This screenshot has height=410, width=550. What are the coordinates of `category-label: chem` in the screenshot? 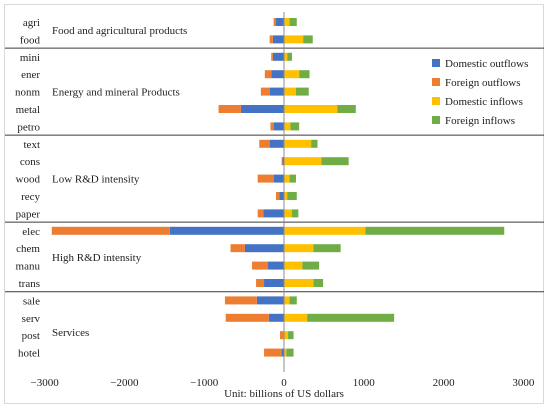 It's located at (28, 249).